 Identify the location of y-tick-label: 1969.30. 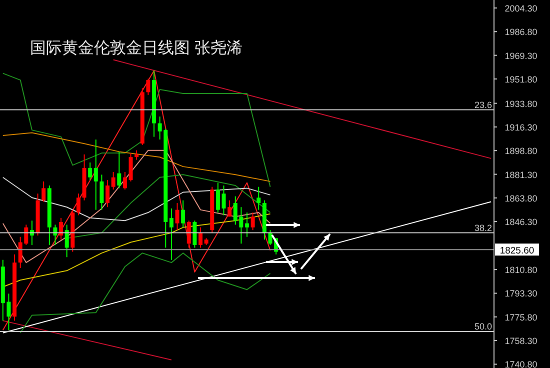
(521, 55).